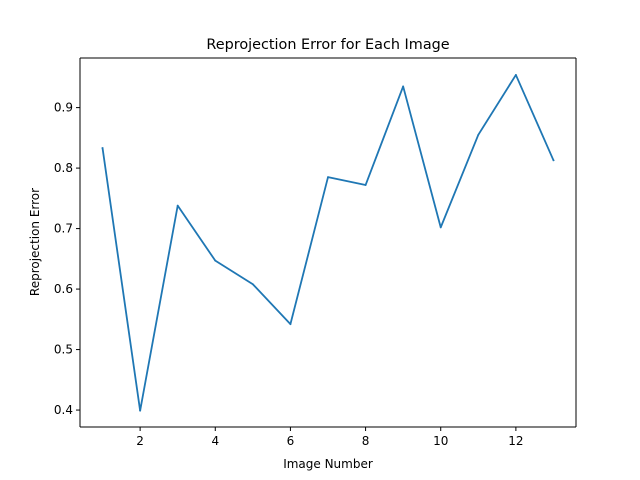 Image resolution: width=640 pixels, height=480 pixels. What do you see at coordinates (63, 168) in the screenshot?
I see `y-tick-label: 0.8` at bounding box center [63, 168].